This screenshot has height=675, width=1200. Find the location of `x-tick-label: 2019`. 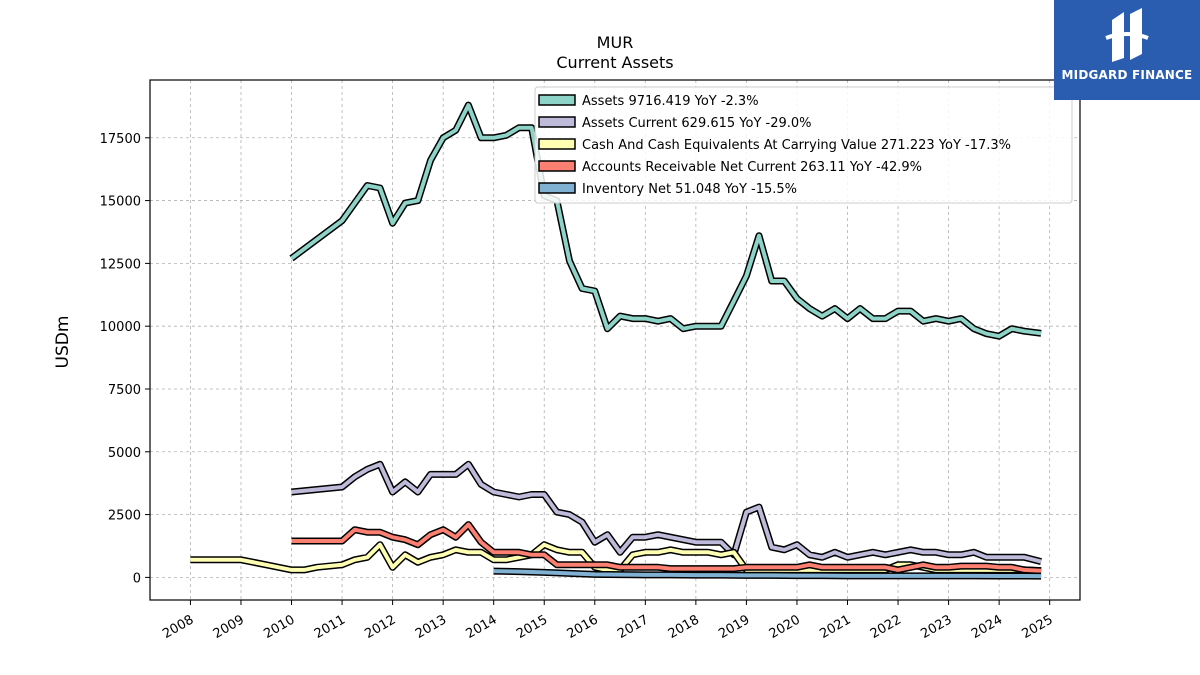

x-tick-label: 2019 is located at coordinates (734, 627).